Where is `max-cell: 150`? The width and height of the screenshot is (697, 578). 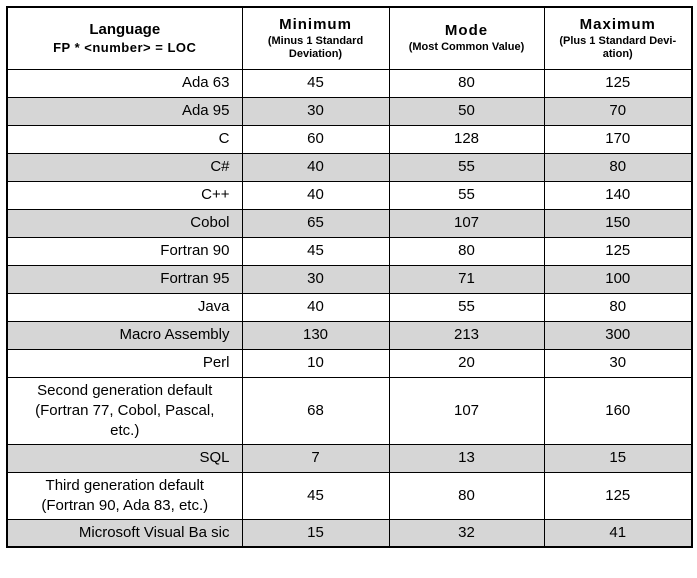
max-cell: 150 is located at coordinates (618, 223).